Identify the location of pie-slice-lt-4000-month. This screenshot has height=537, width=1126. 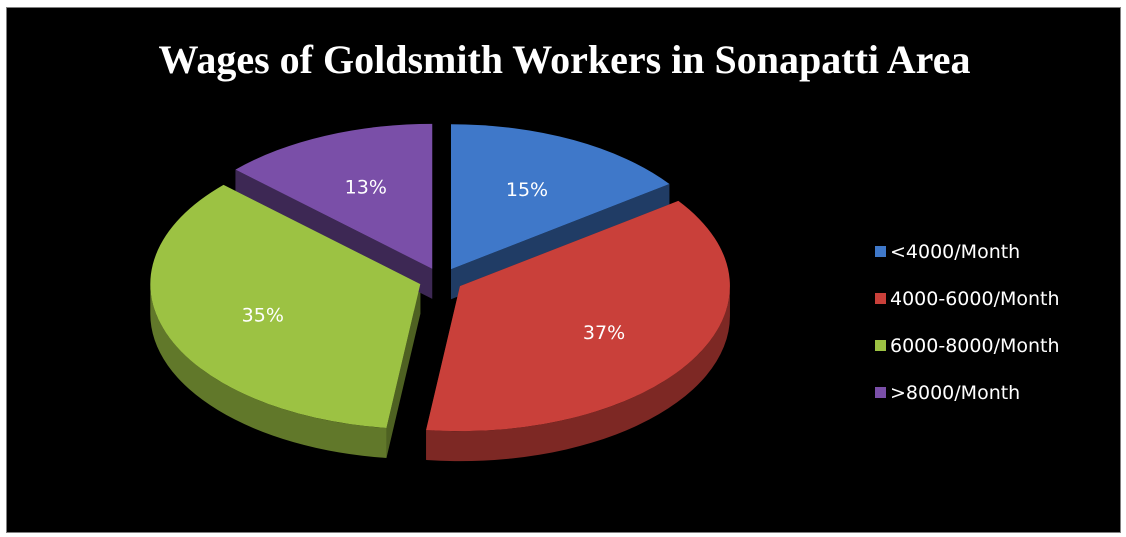
(560, 197).